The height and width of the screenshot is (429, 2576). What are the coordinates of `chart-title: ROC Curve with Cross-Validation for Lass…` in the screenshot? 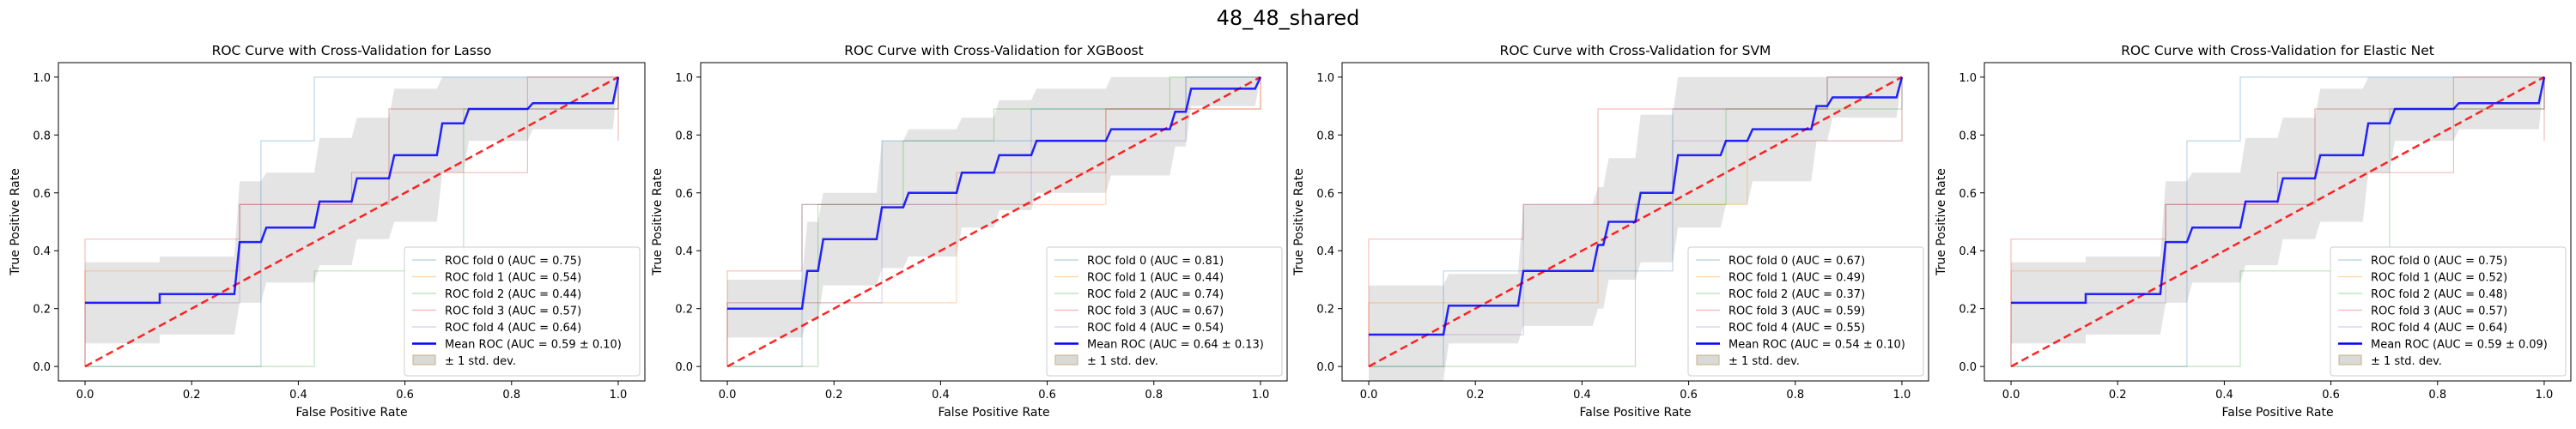 It's located at (352, 50).